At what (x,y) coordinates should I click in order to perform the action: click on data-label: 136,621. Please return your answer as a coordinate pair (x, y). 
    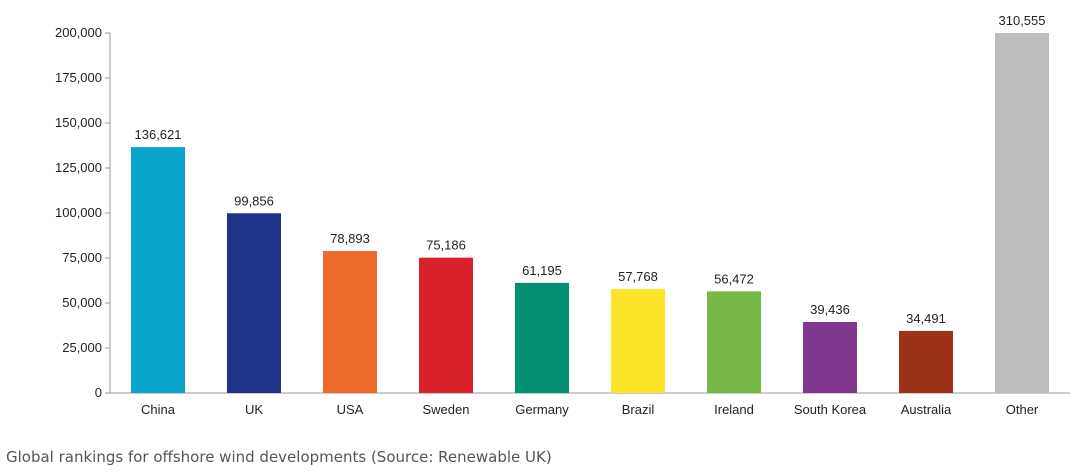
    Looking at the image, I should click on (158, 134).